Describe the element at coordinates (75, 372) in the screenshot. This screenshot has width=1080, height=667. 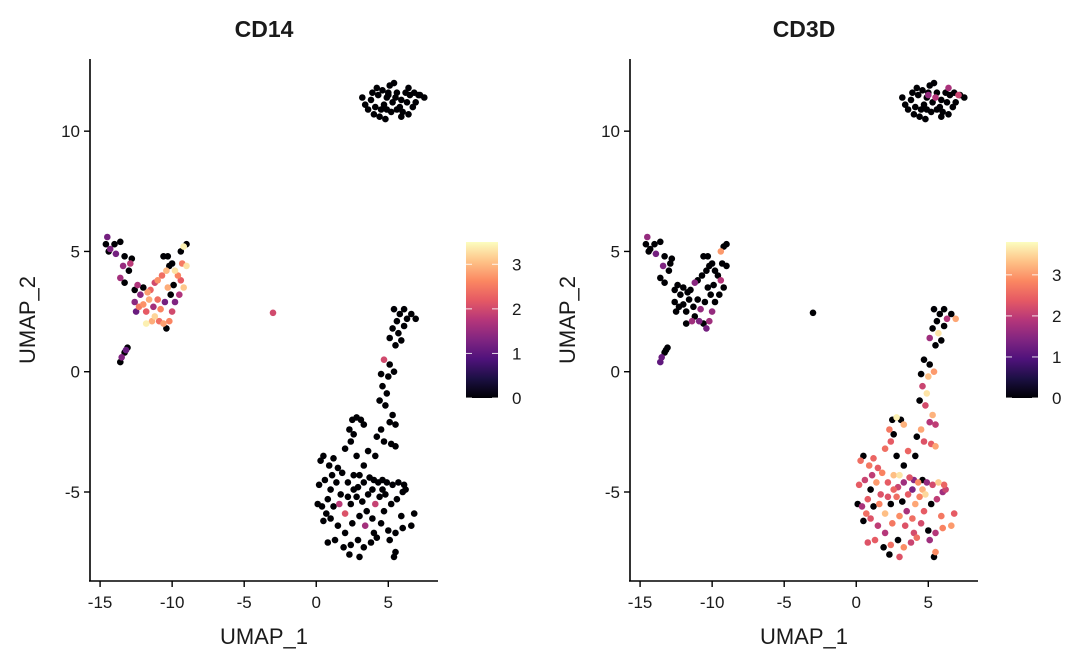
I see `y-tick-label: 0` at that location.